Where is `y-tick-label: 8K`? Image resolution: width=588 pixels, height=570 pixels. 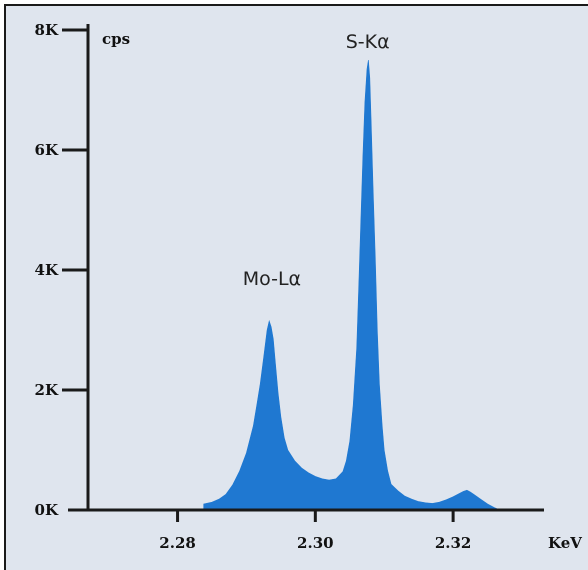 y-tick-label: 8K is located at coordinates (47, 30).